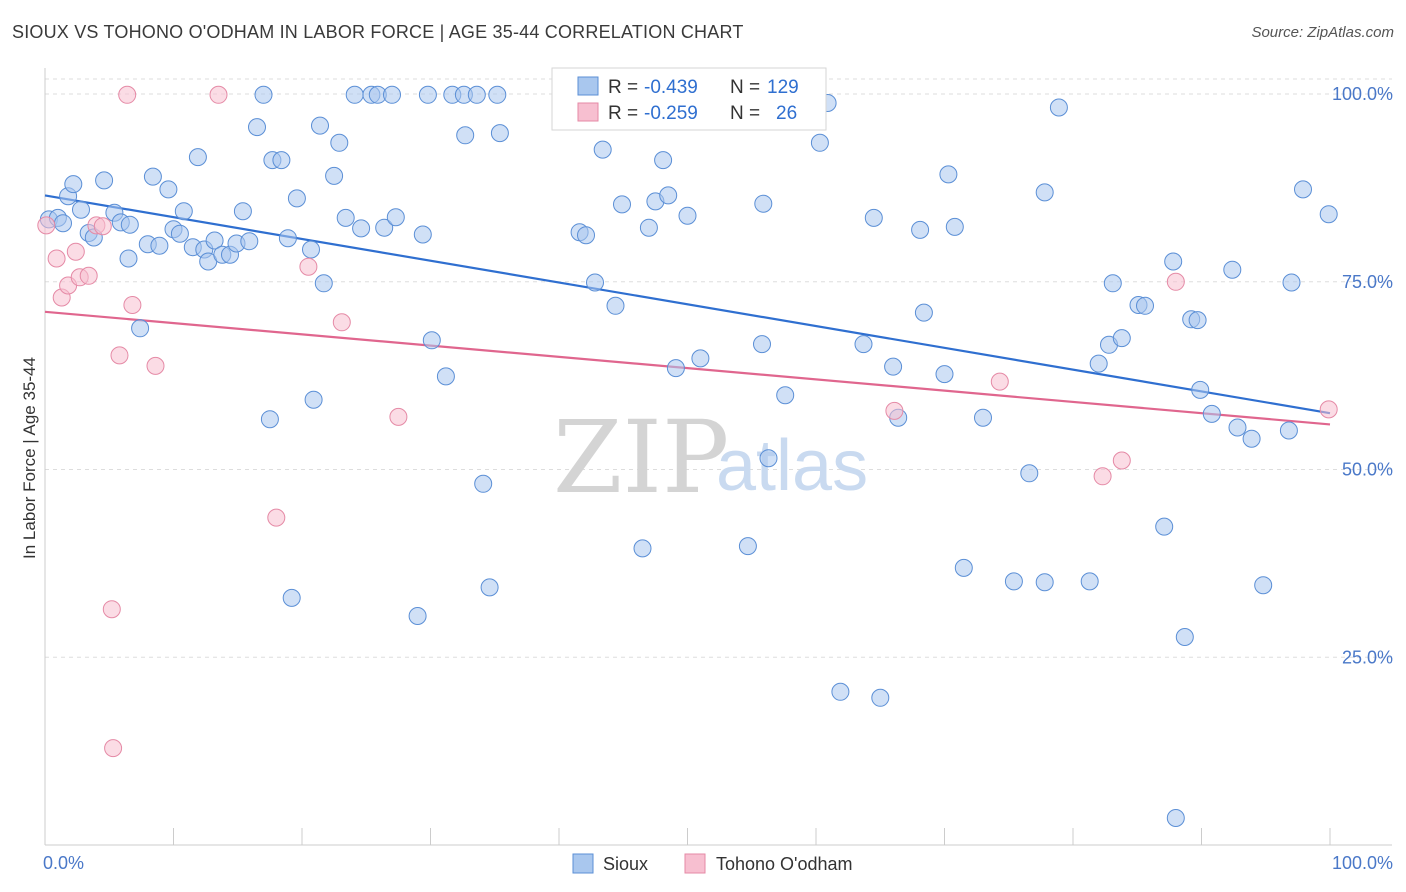 The width and height of the screenshot is (1406, 892). What do you see at coordinates (792, 466) in the screenshot?
I see `watermark-atlas: atlas` at bounding box center [792, 466].